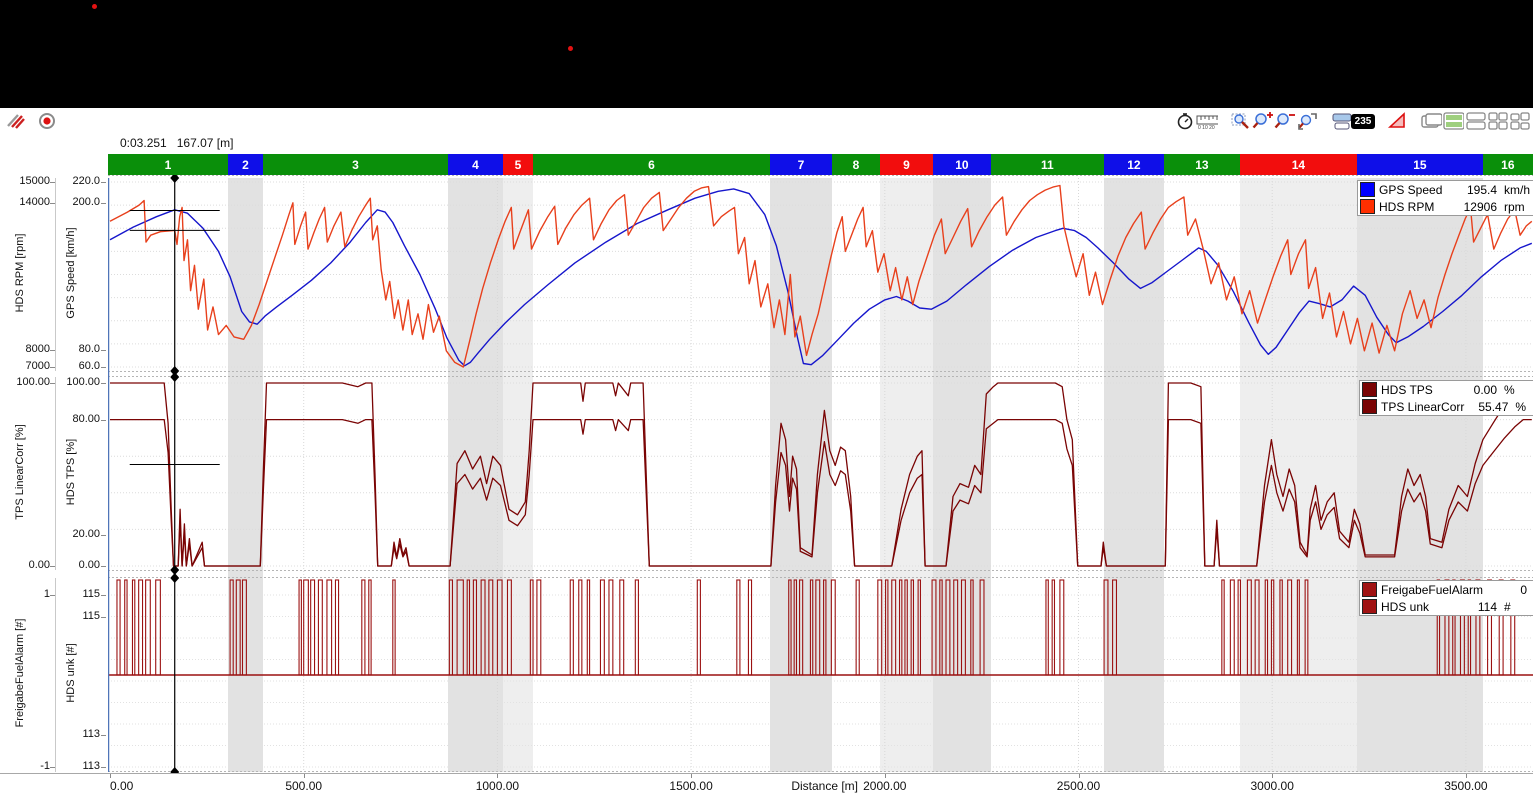 Image resolution: width=1533 pixels, height=798 pixels. I want to click on y-tick-label: 220.0, so click(86, 181).